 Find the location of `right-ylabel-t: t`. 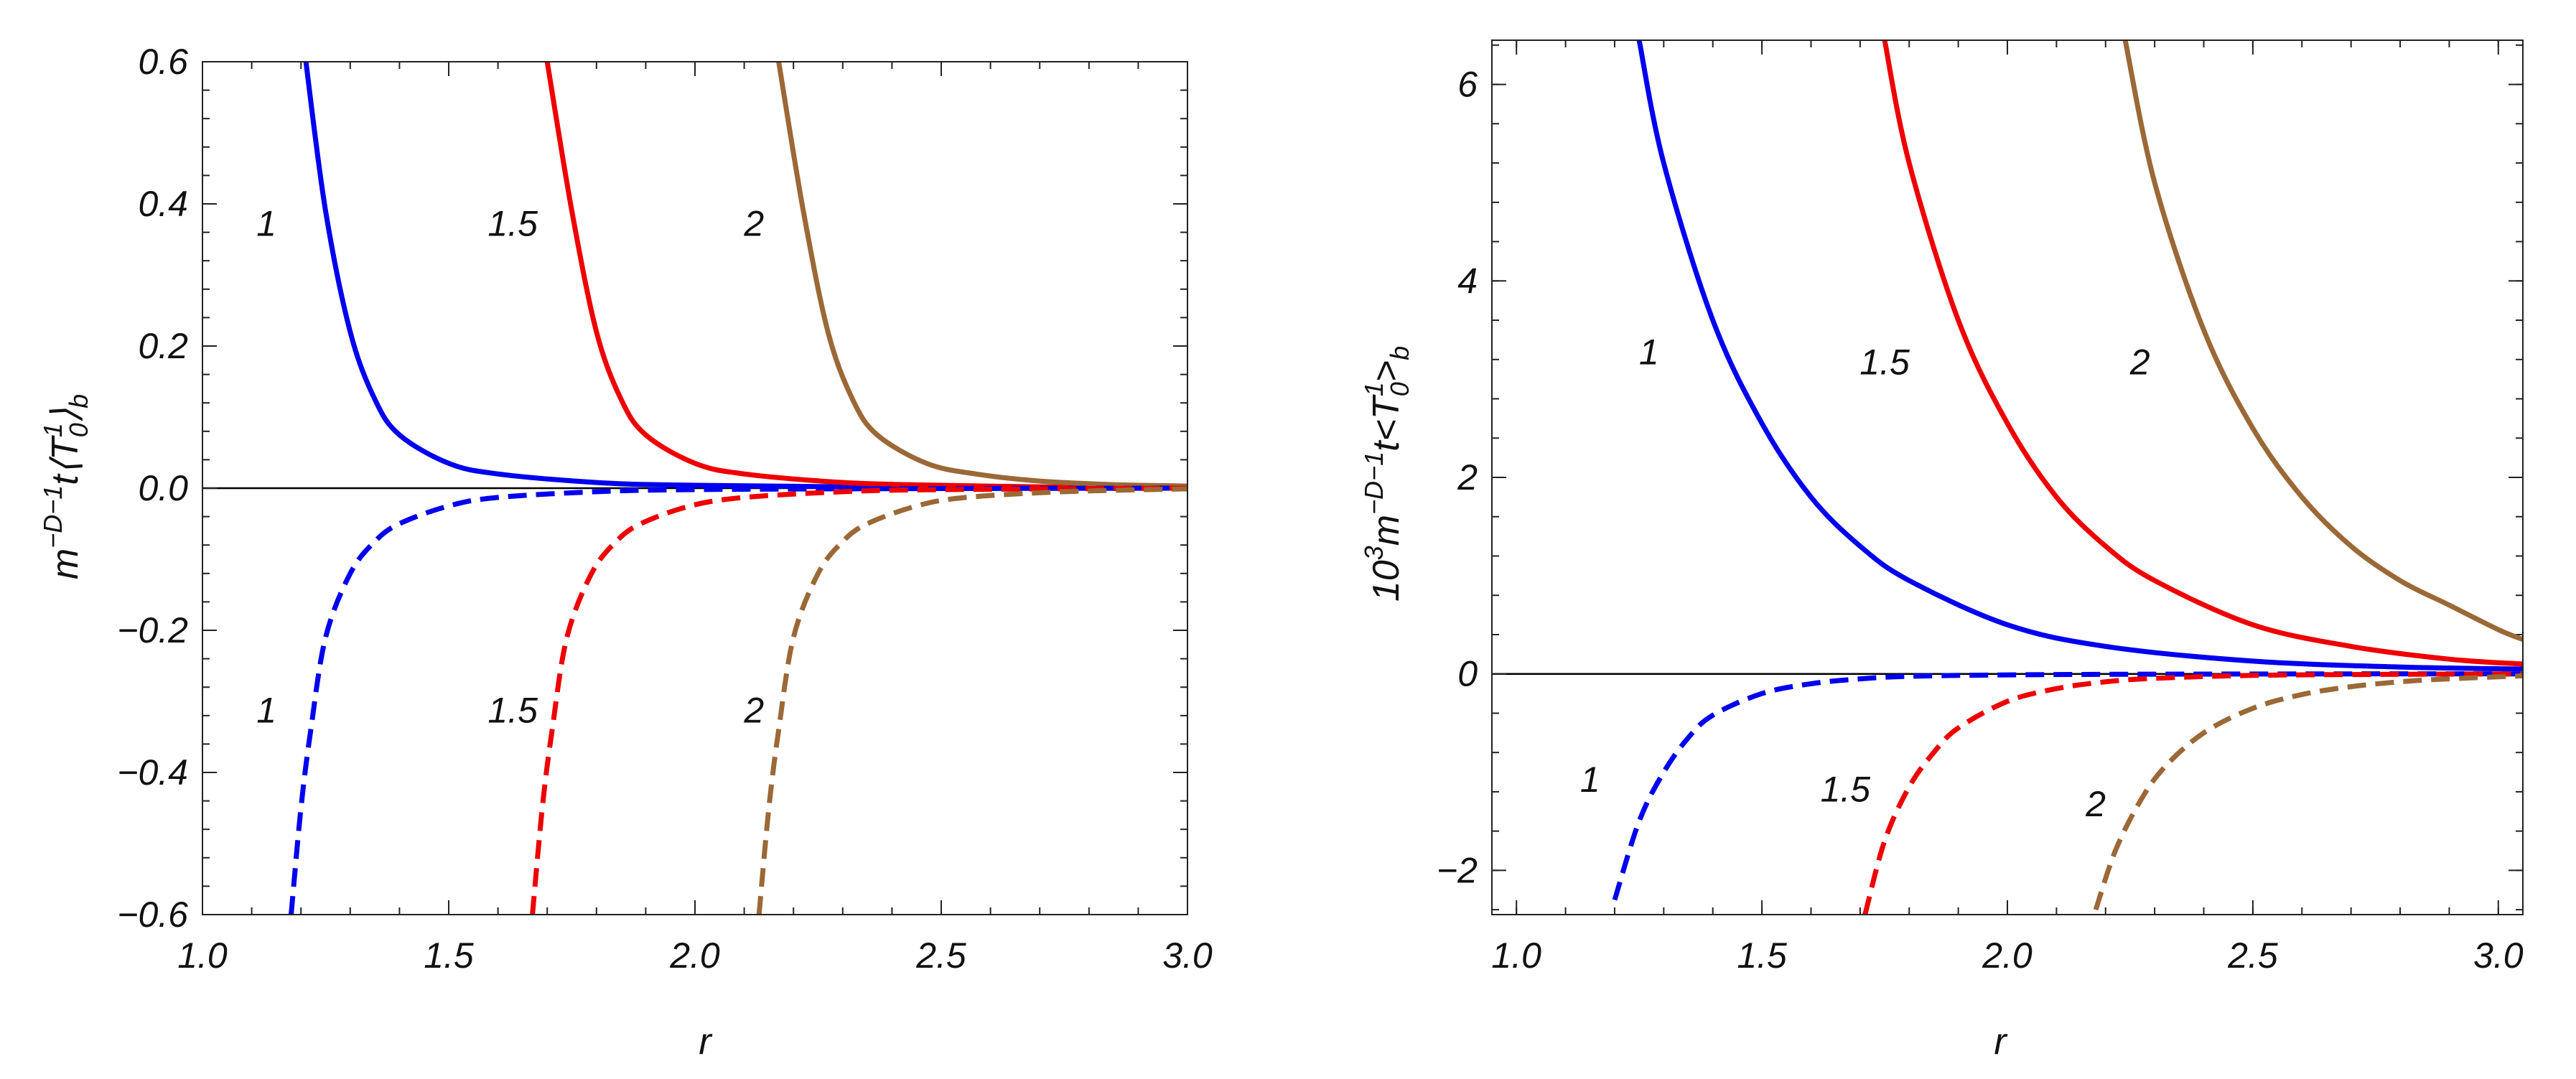

right-ylabel-t: t is located at coordinates (1386, 445).